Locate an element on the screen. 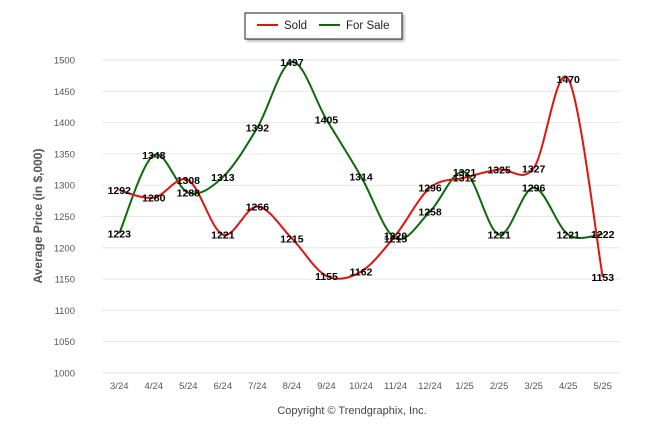 The width and height of the screenshot is (646, 434). x-tick-label: 8/24 is located at coordinates (292, 386).